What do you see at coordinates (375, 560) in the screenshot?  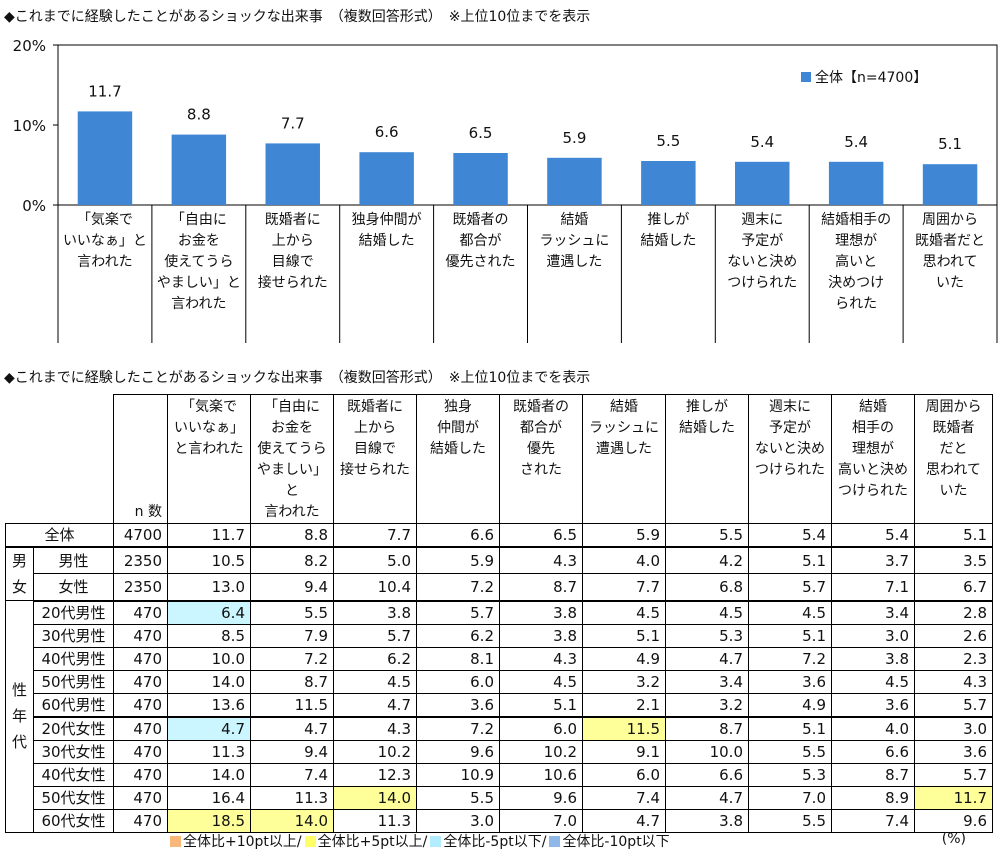 I see `value-cell: 5.0` at bounding box center [375, 560].